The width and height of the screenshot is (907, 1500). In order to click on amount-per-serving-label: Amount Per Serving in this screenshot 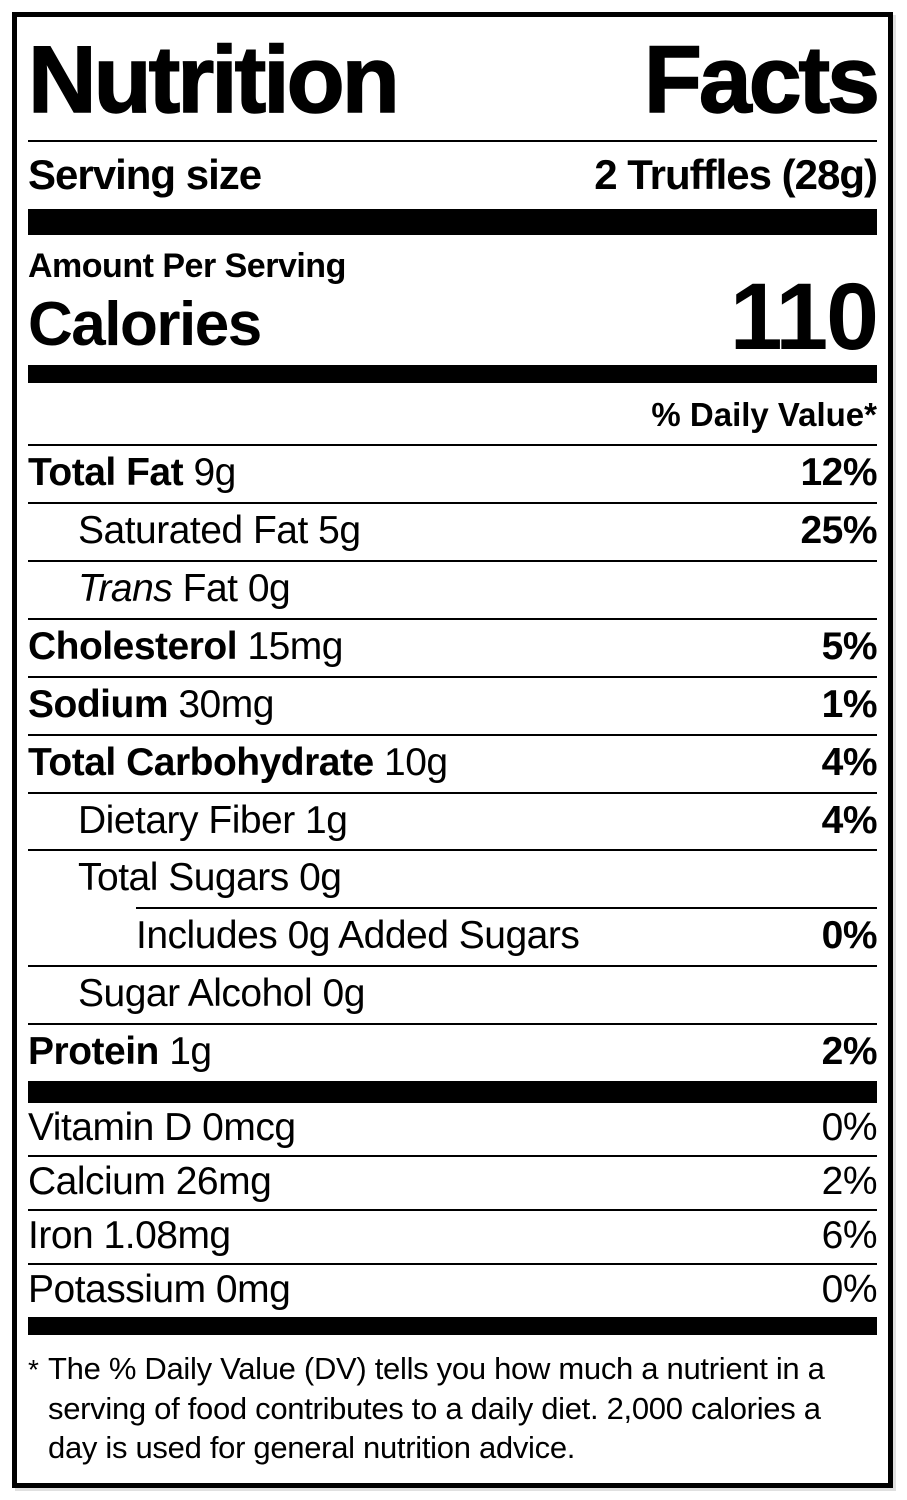, I will do `click(187, 266)`.